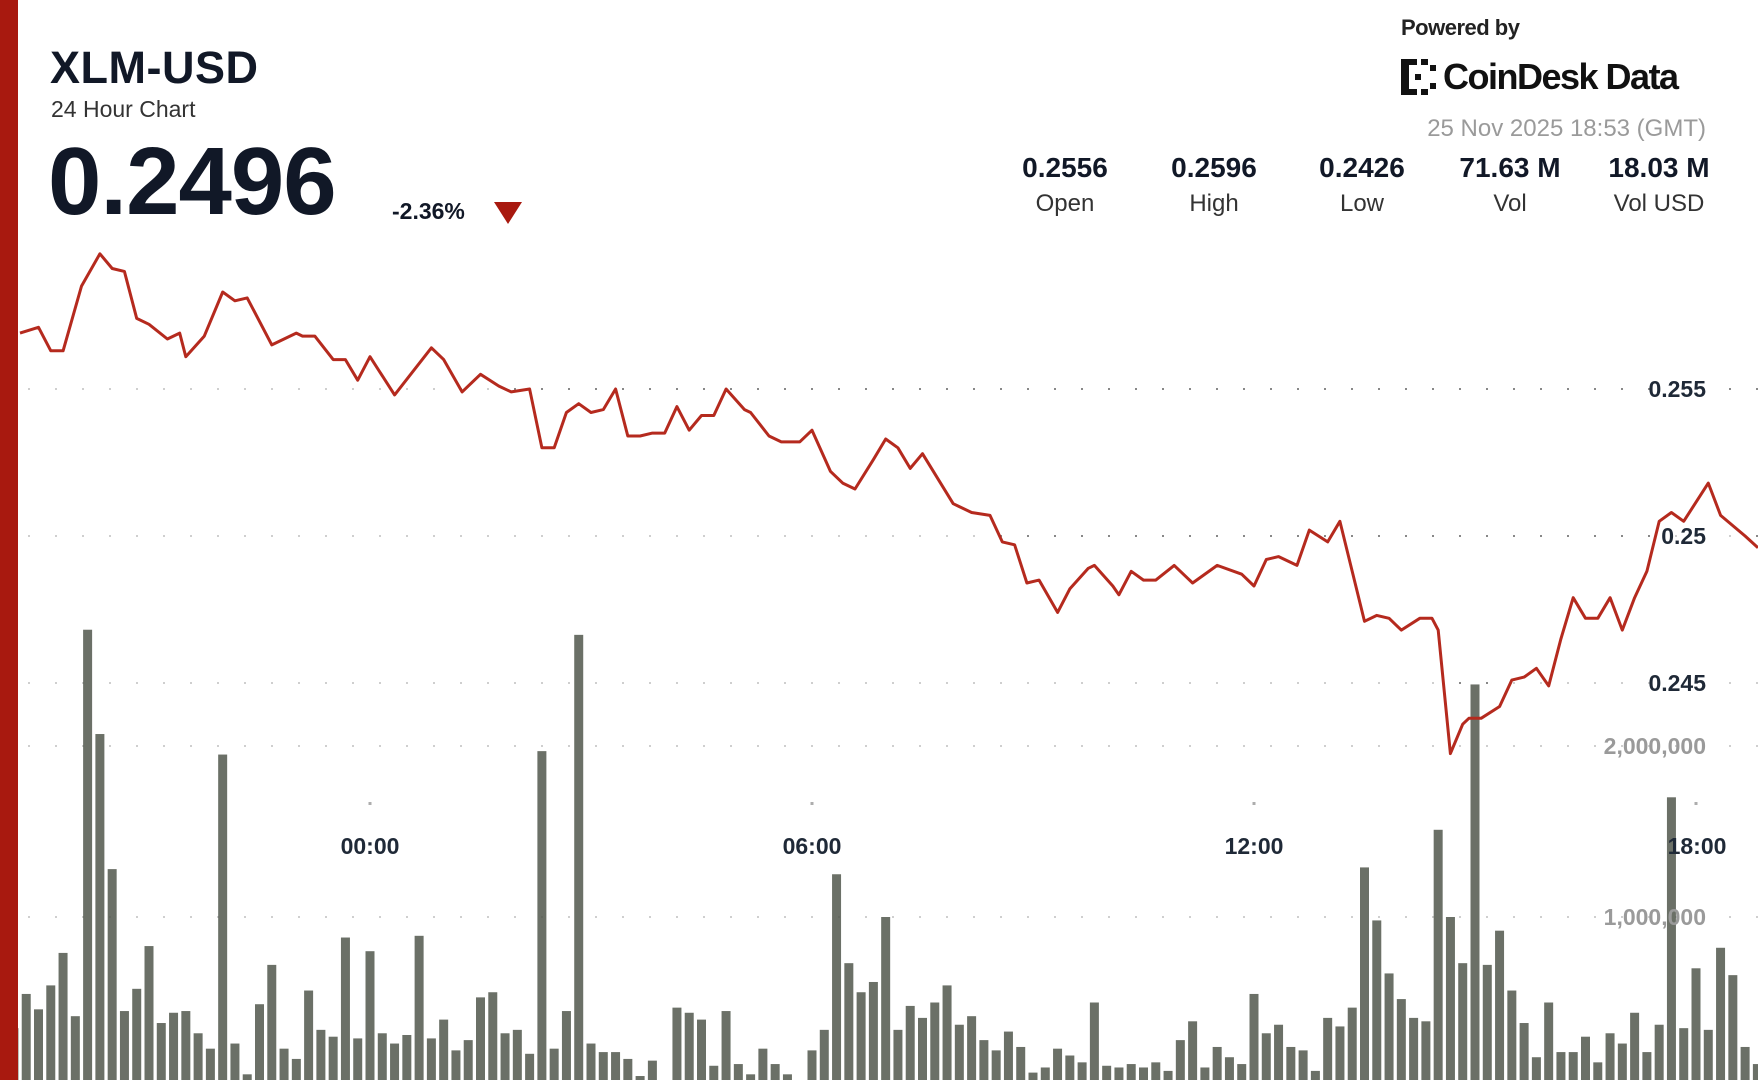 The width and height of the screenshot is (1758, 1080). I want to click on stat-low: 0.2426 Low, so click(1362, 185).